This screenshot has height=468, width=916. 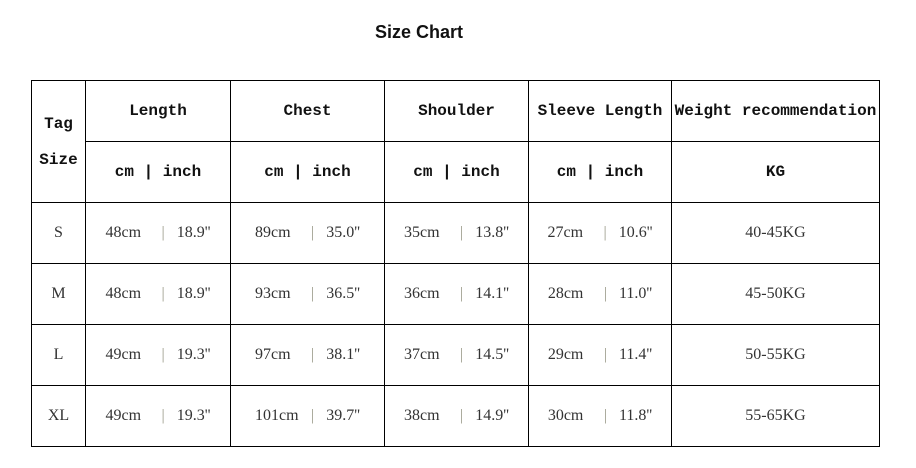 What do you see at coordinates (775, 355) in the screenshot?
I see `weight-cell: 50-55KG` at bounding box center [775, 355].